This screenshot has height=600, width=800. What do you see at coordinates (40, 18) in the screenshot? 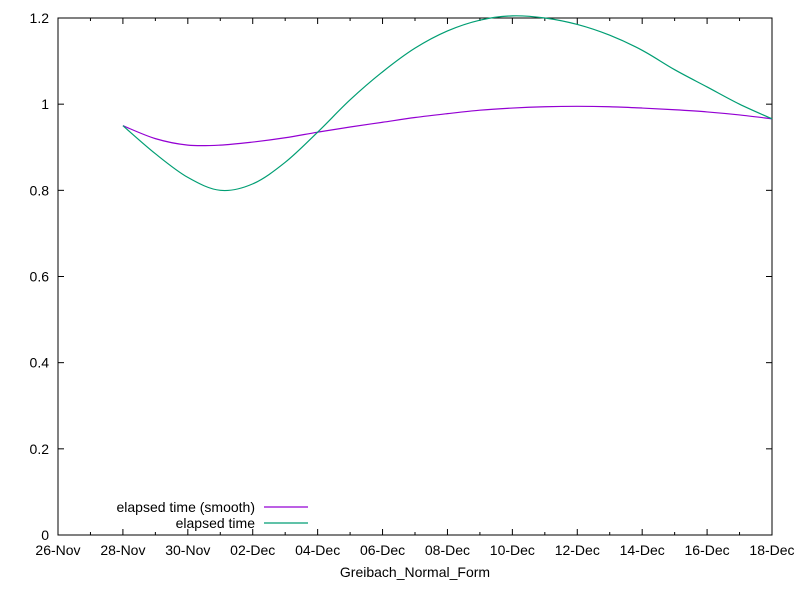
I see `y-tick-label: 1.2` at bounding box center [40, 18].